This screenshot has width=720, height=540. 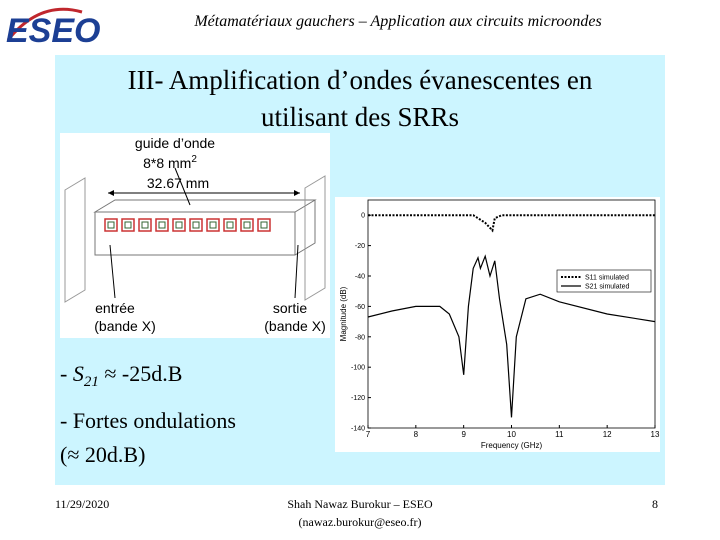 I want to click on label: guide d’onde, so click(x=175, y=143).